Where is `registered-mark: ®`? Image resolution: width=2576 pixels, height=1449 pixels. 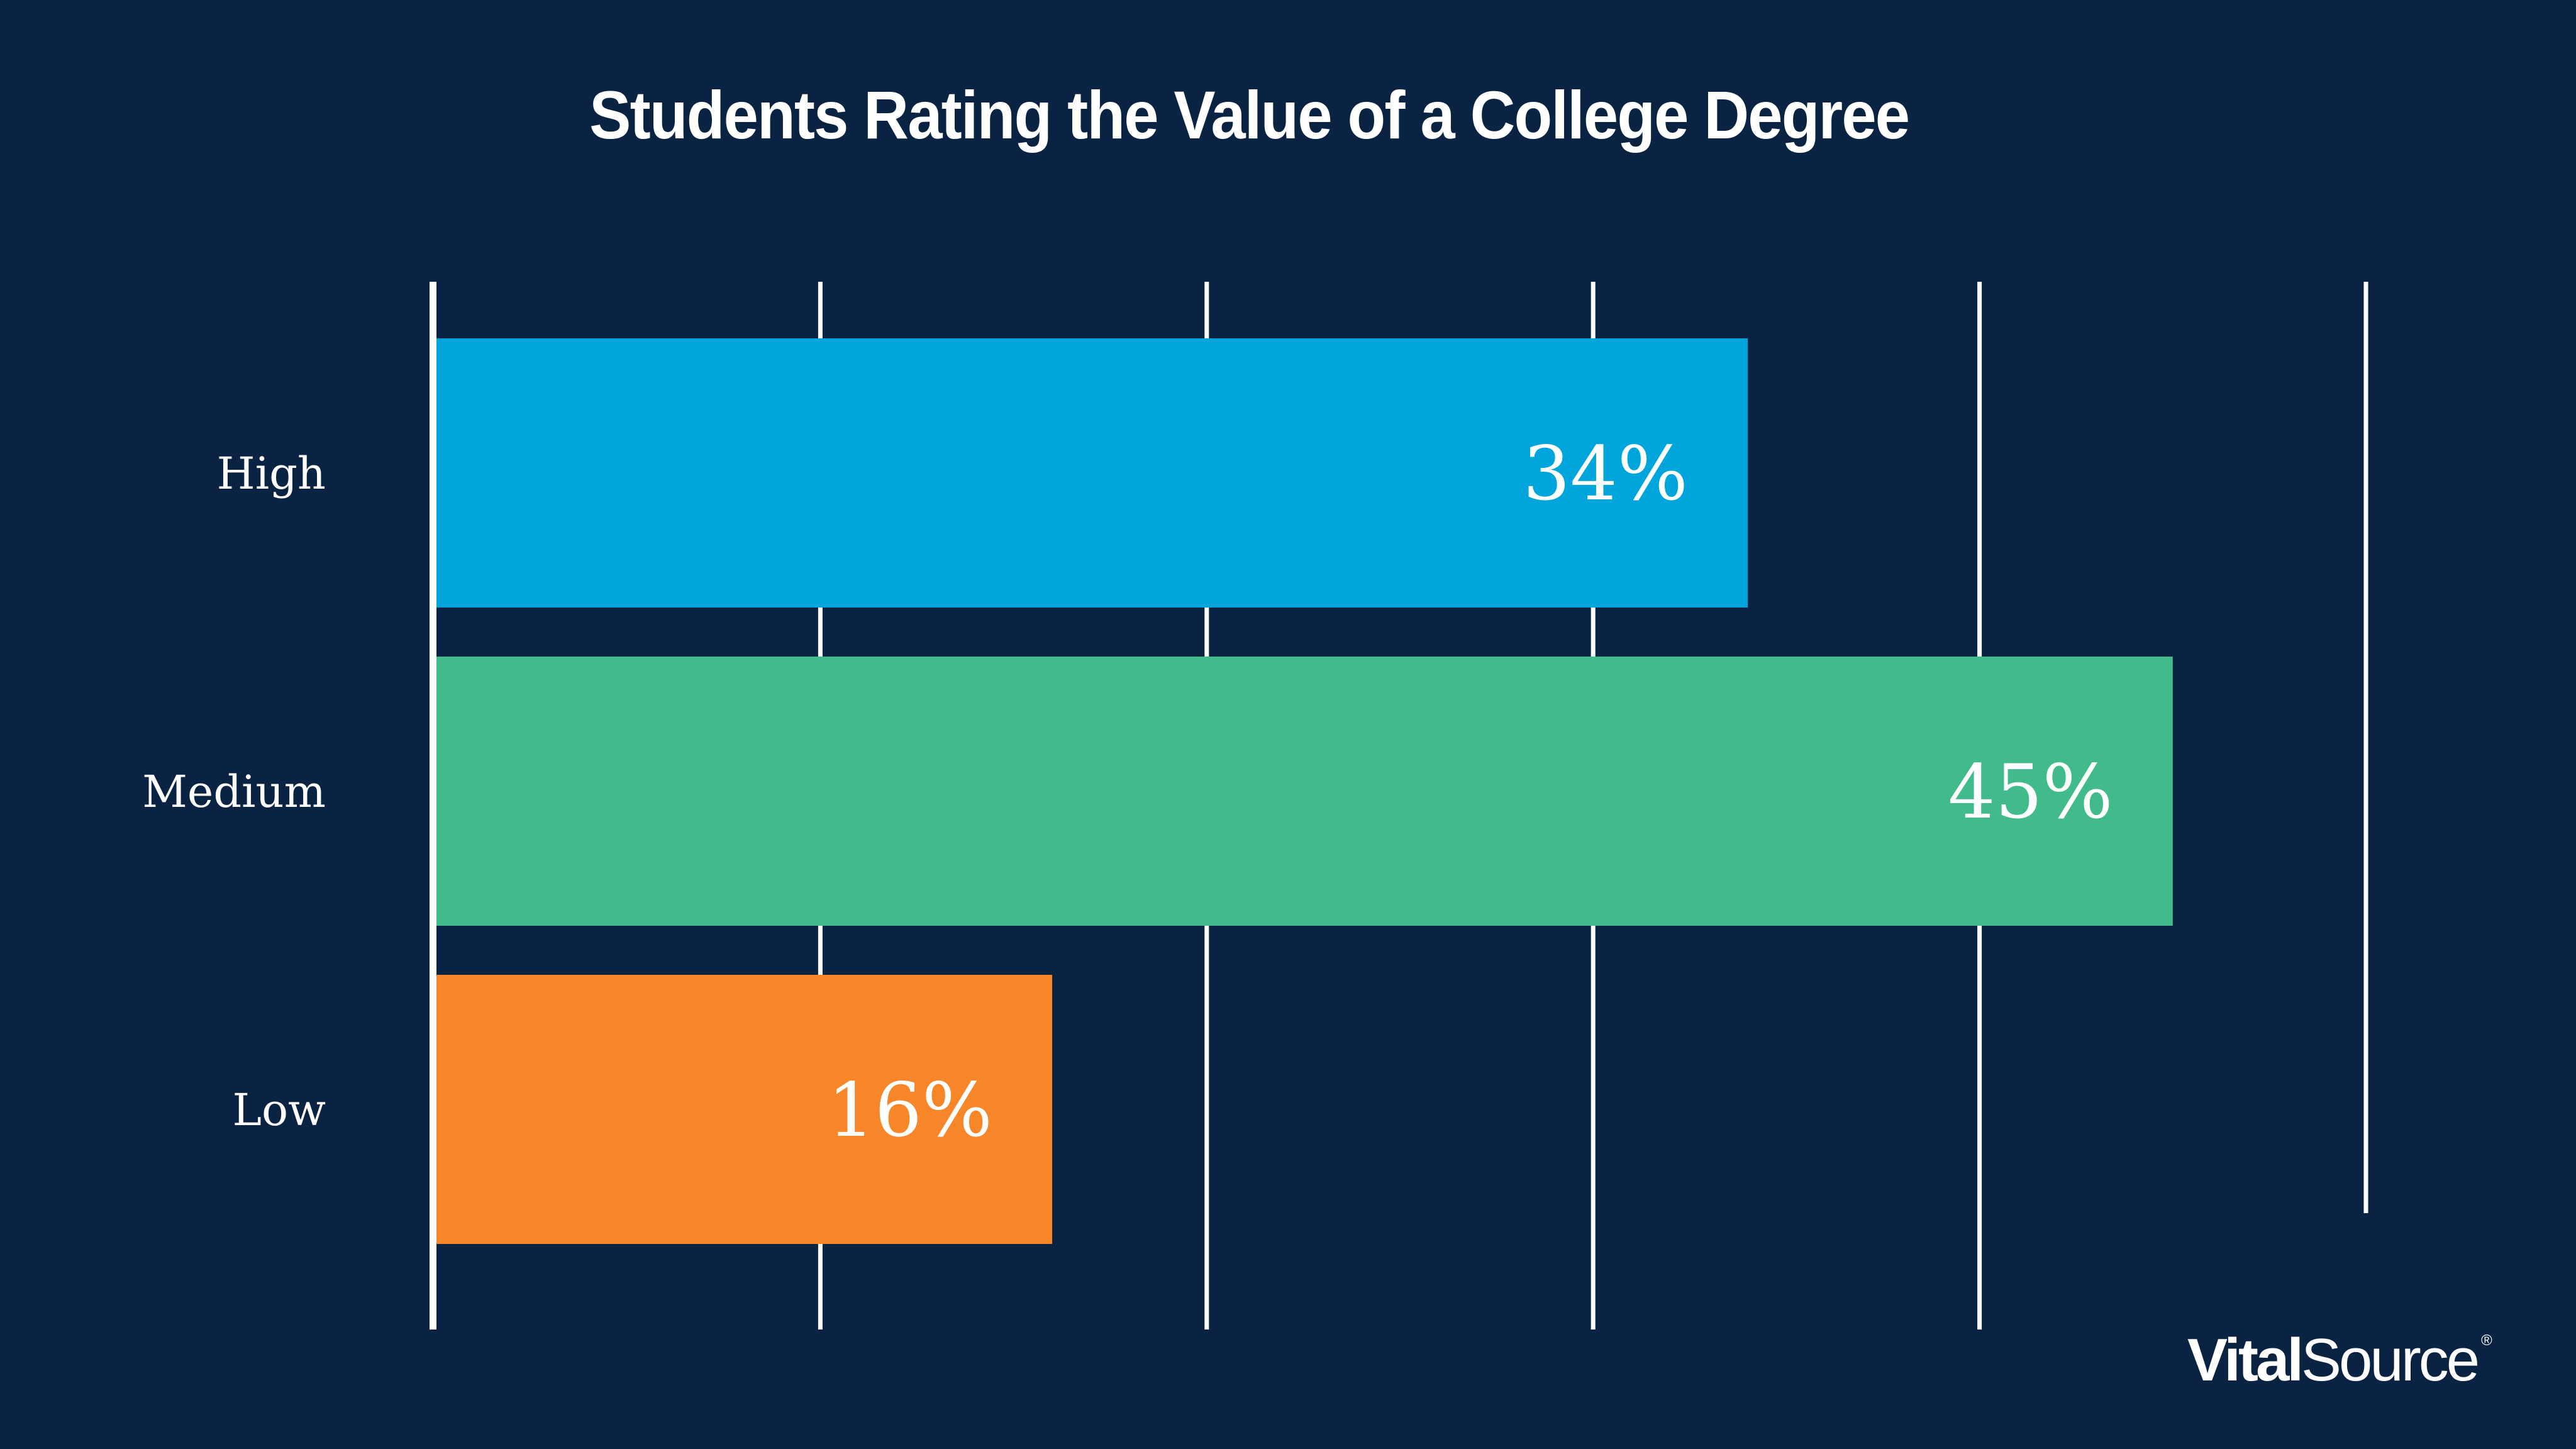
registered-mark: ® is located at coordinates (2486, 1340).